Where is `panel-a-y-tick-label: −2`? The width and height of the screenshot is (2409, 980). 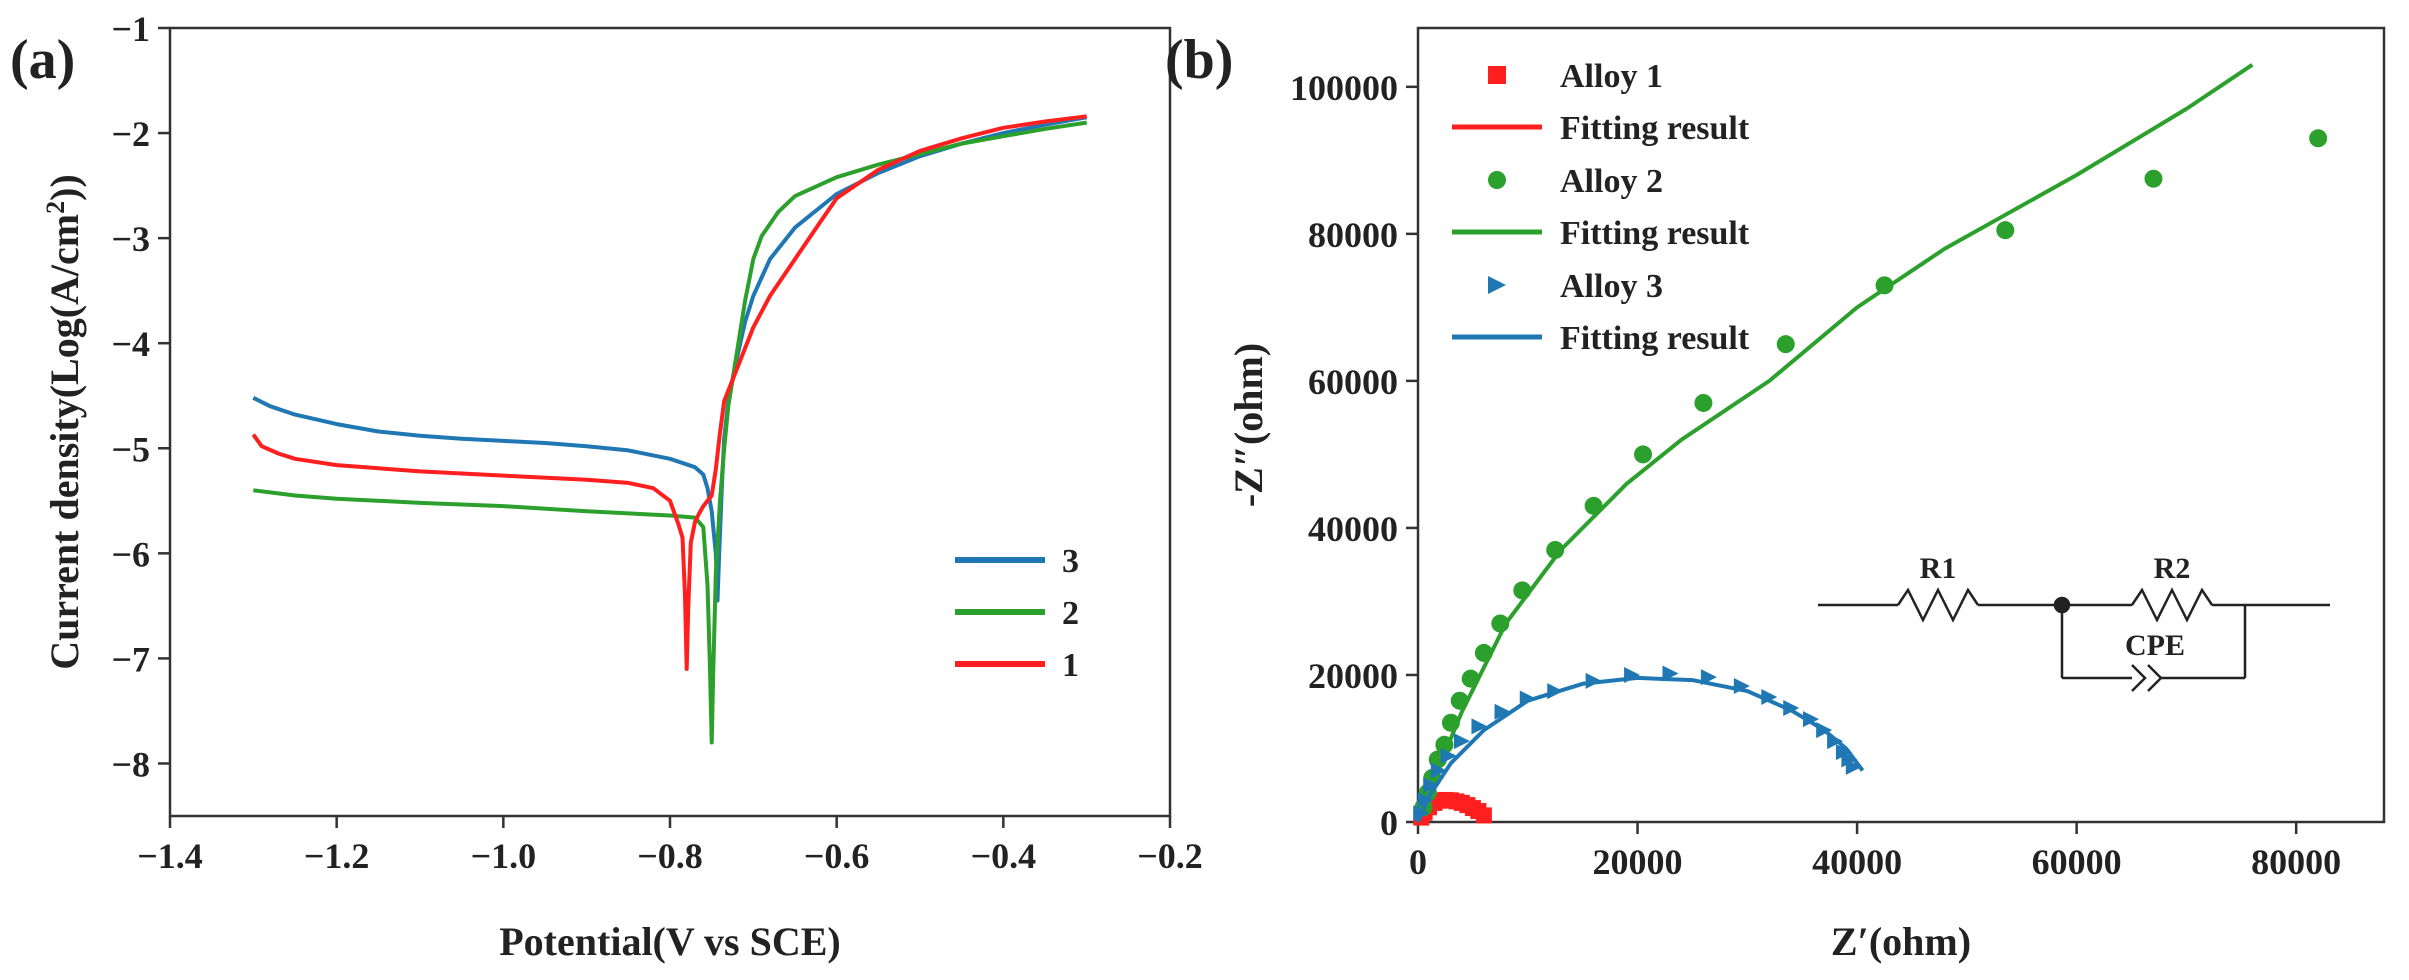 panel-a-y-tick-label: −2 is located at coordinates (130, 134).